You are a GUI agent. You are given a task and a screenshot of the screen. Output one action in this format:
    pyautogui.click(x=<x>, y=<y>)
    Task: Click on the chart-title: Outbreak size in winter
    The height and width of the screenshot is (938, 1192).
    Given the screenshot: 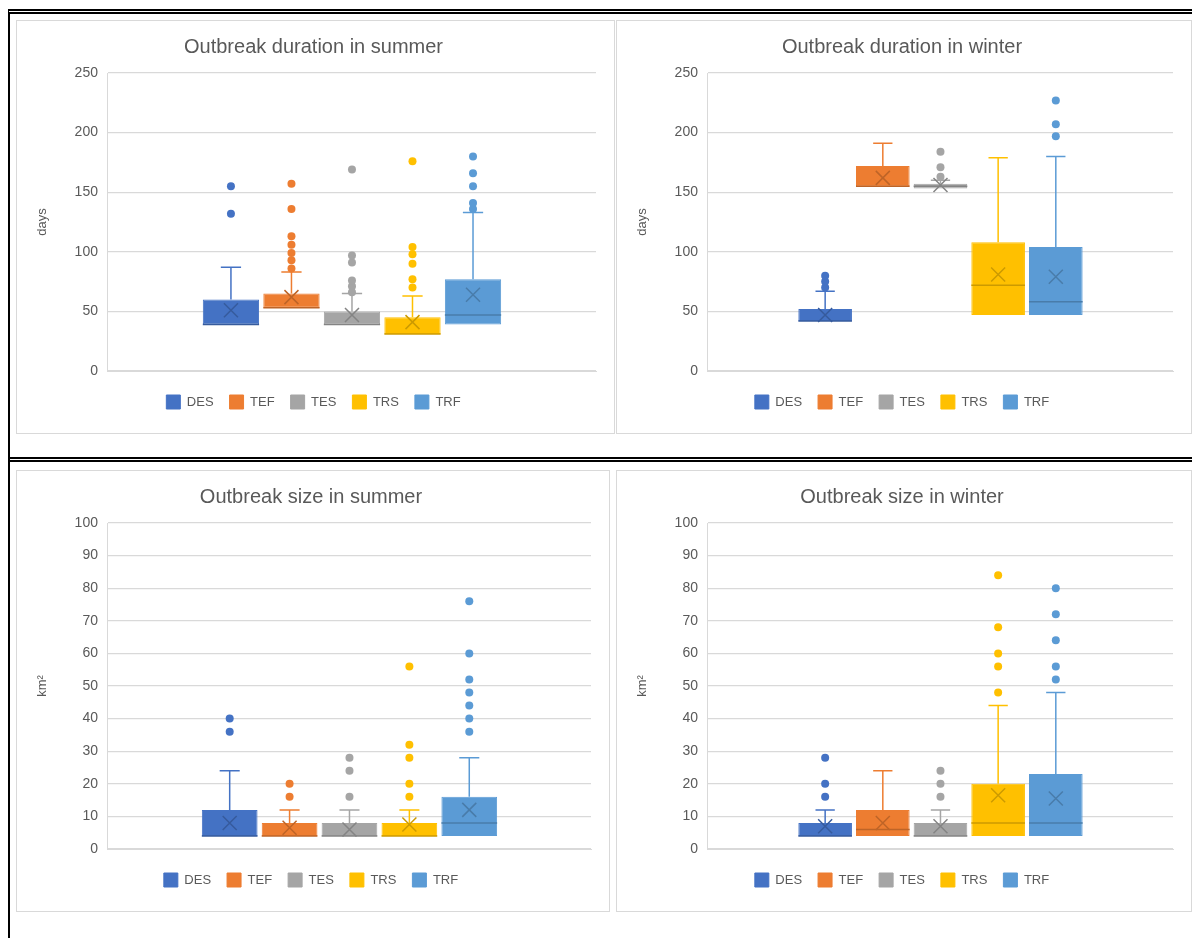 What is the action you would take?
    pyautogui.click(x=902, y=495)
    